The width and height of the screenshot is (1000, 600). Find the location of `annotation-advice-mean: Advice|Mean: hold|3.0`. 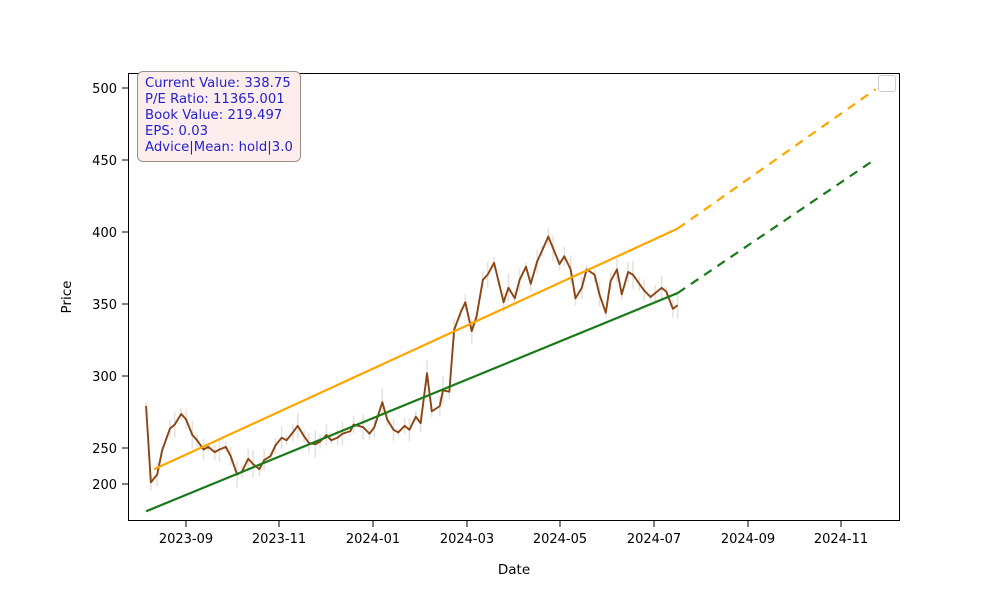

annotation-advice-mean: Advice|Mean: hold|3.0 is located at coordinates (219, 148).